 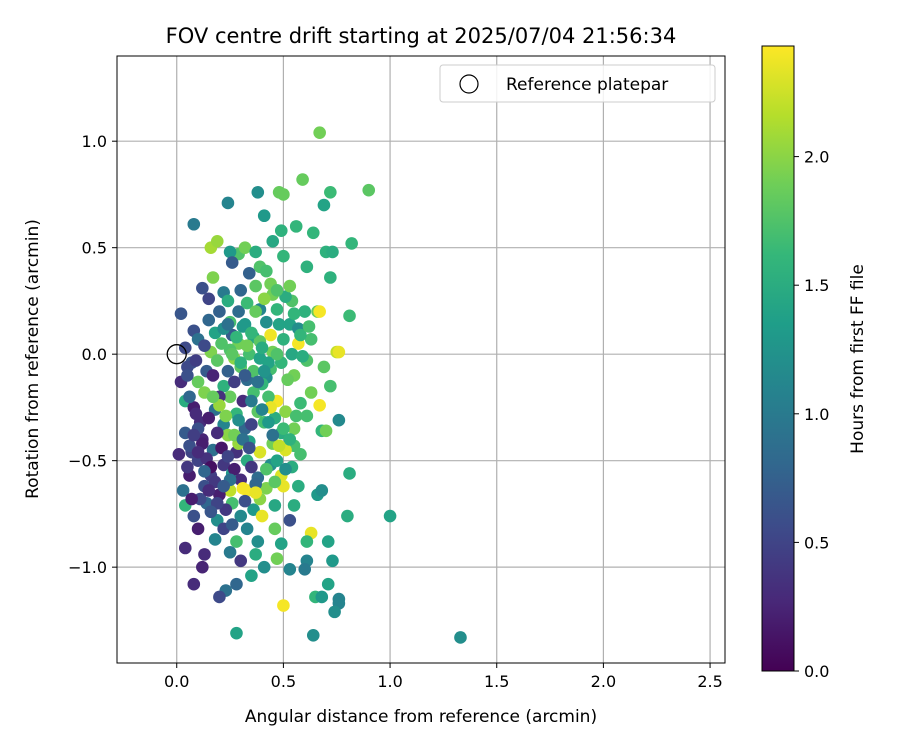 I want to click on x-tick-label: 2.0, so click(x=603, y=681).